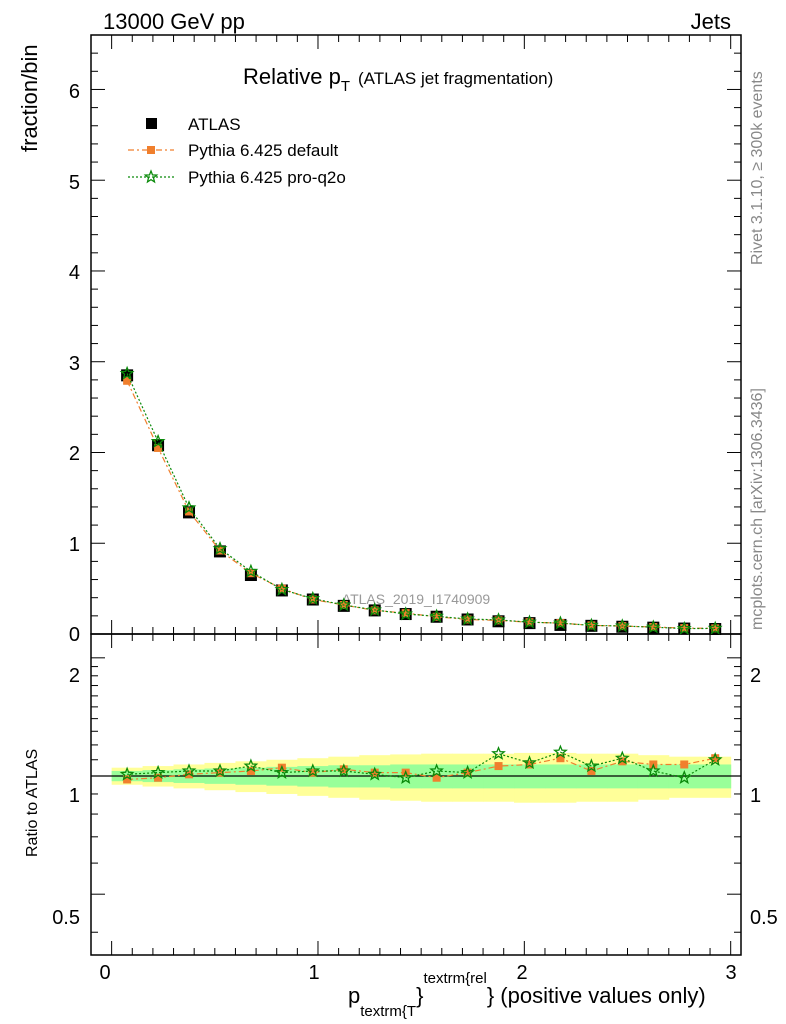 The width and height of the screenshot is (786, 1024). Describe the element at coordinates (421, 769) in the screenshot. I see `ratio-default-line` at that location.